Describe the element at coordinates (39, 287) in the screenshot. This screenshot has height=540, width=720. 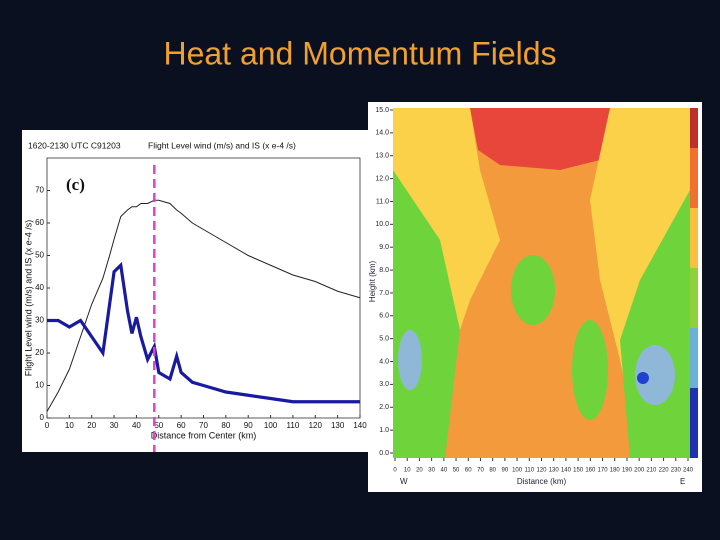
I see `y-tick-label: 40` at that location.